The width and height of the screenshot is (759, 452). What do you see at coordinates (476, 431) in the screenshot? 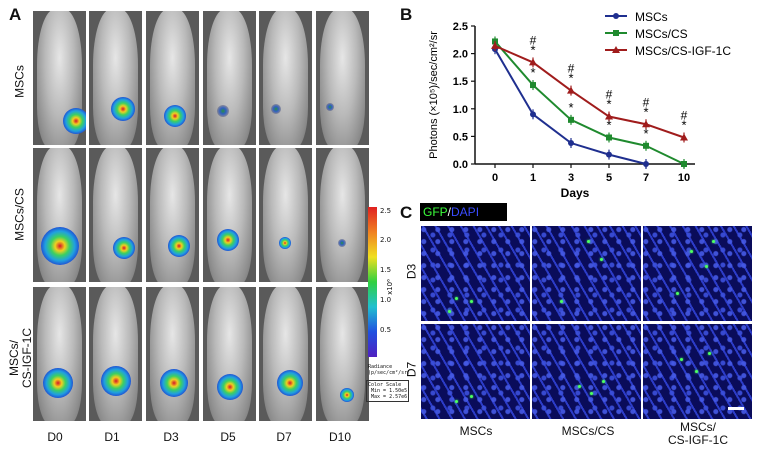
I see `column-label-mscs: MSCs` at bounding box center [476, 431].